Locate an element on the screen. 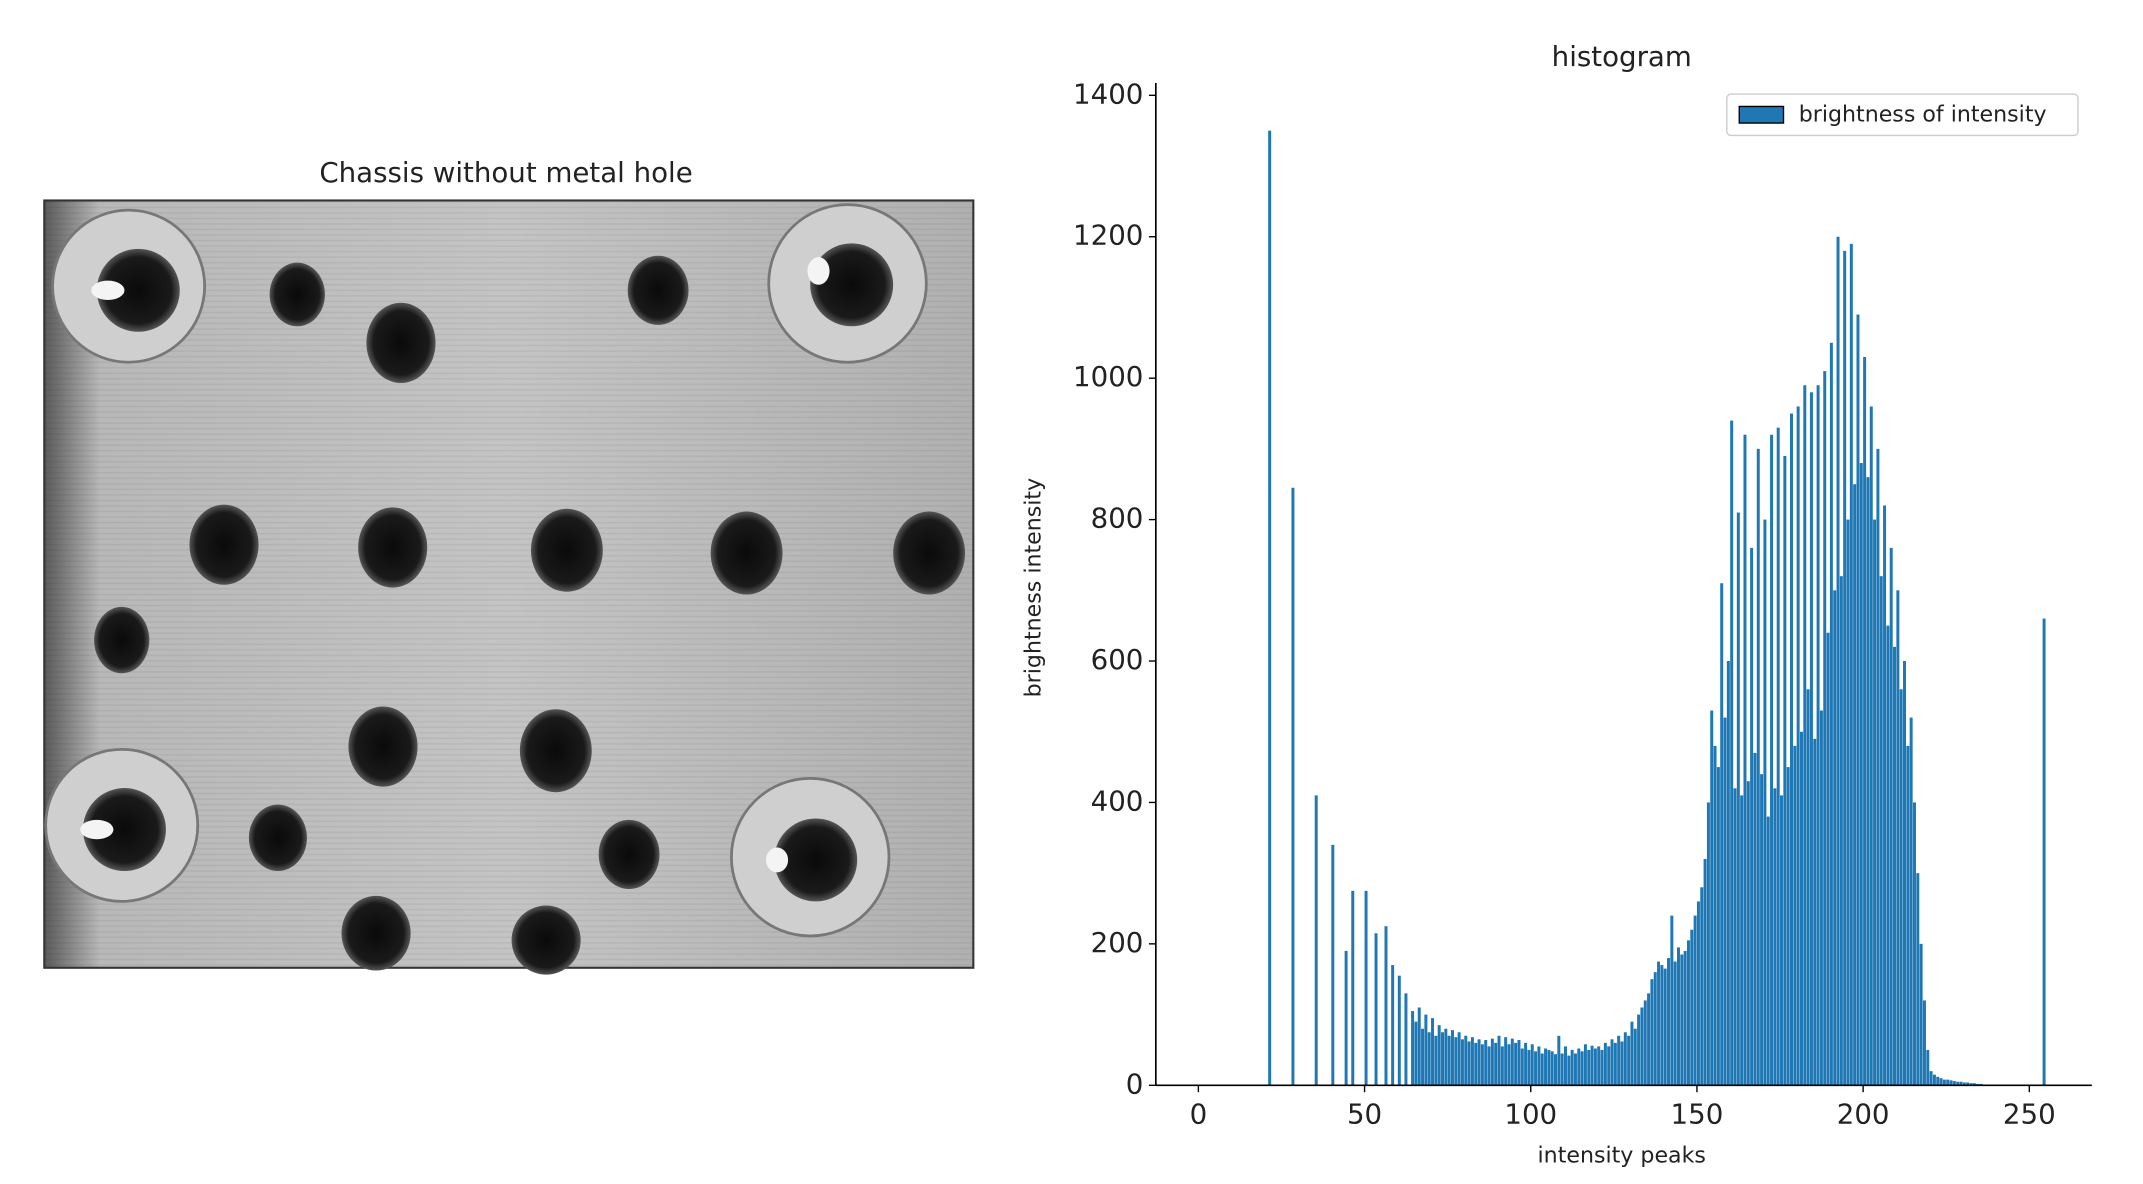 Image resolution: width=2143 pixels, height=1184 pixels. y-tick-label: 1000 is located at coordinates (1108, 376).